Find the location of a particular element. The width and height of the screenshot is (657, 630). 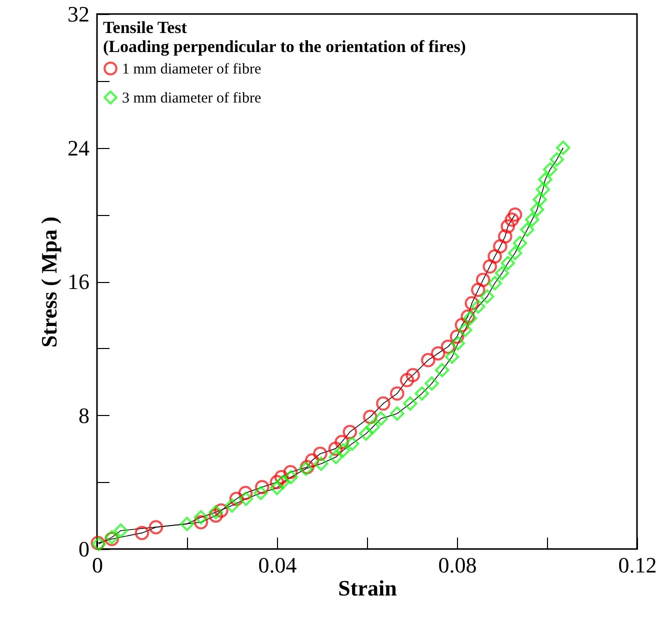

y-tick-label: 24 is located at coordinates (79, 147).